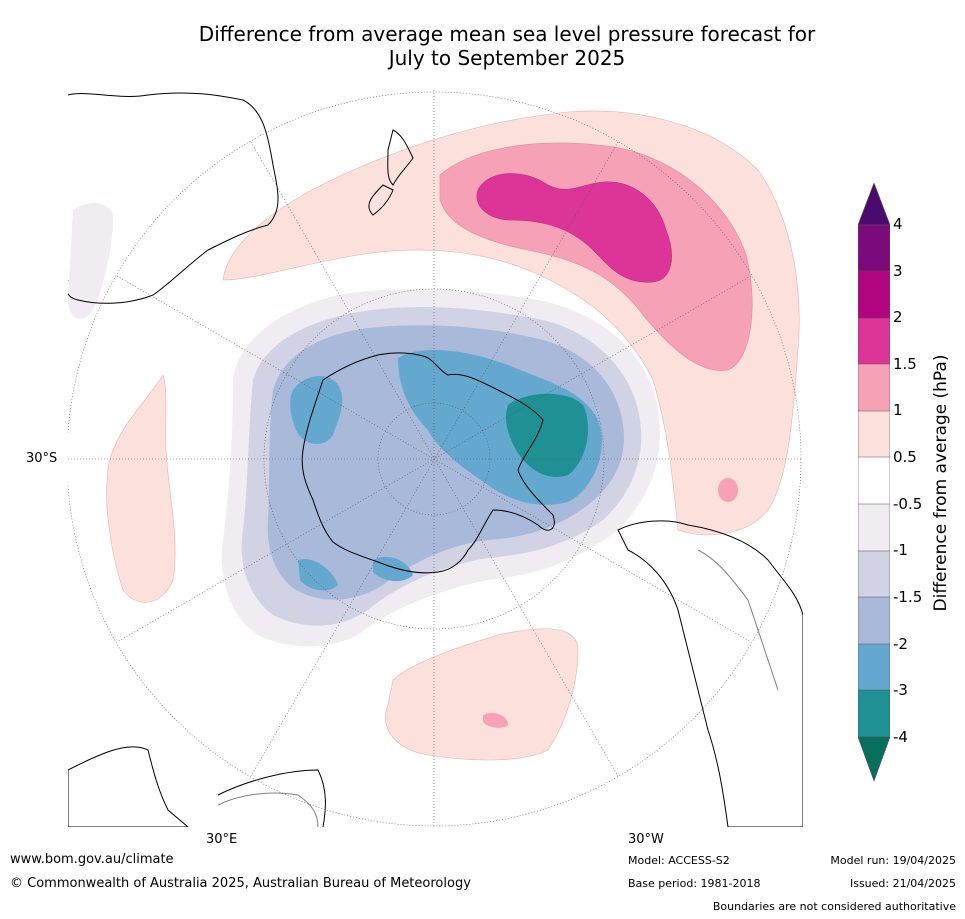 The image size is (965, 919). I want to click on new-zealand-south, so click(381, 200).